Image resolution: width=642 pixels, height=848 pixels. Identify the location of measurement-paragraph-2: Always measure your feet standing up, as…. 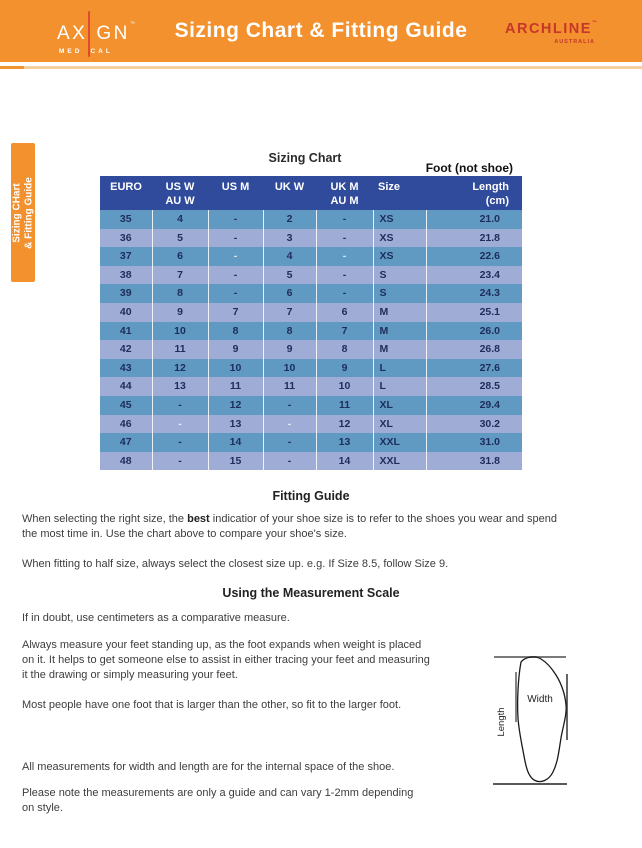
(226, 660).